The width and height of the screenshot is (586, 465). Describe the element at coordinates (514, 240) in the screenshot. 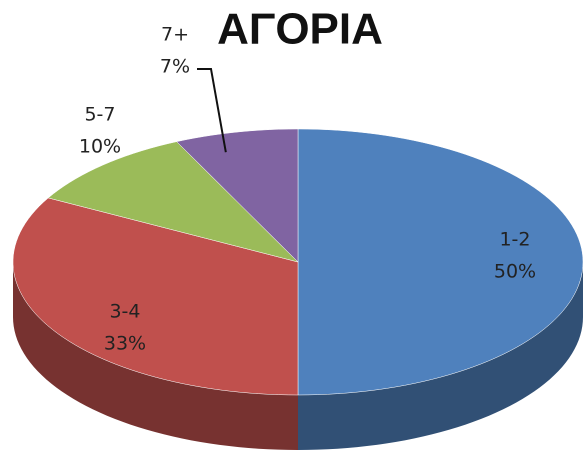

I see `slice-label: 1-2` at that location.